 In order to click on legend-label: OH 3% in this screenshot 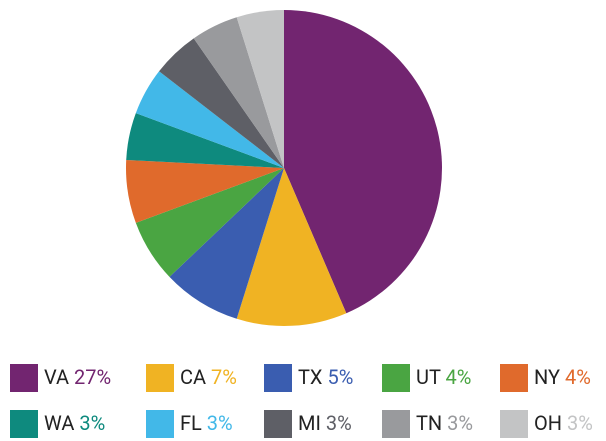, I will do `click(563, 423)`.